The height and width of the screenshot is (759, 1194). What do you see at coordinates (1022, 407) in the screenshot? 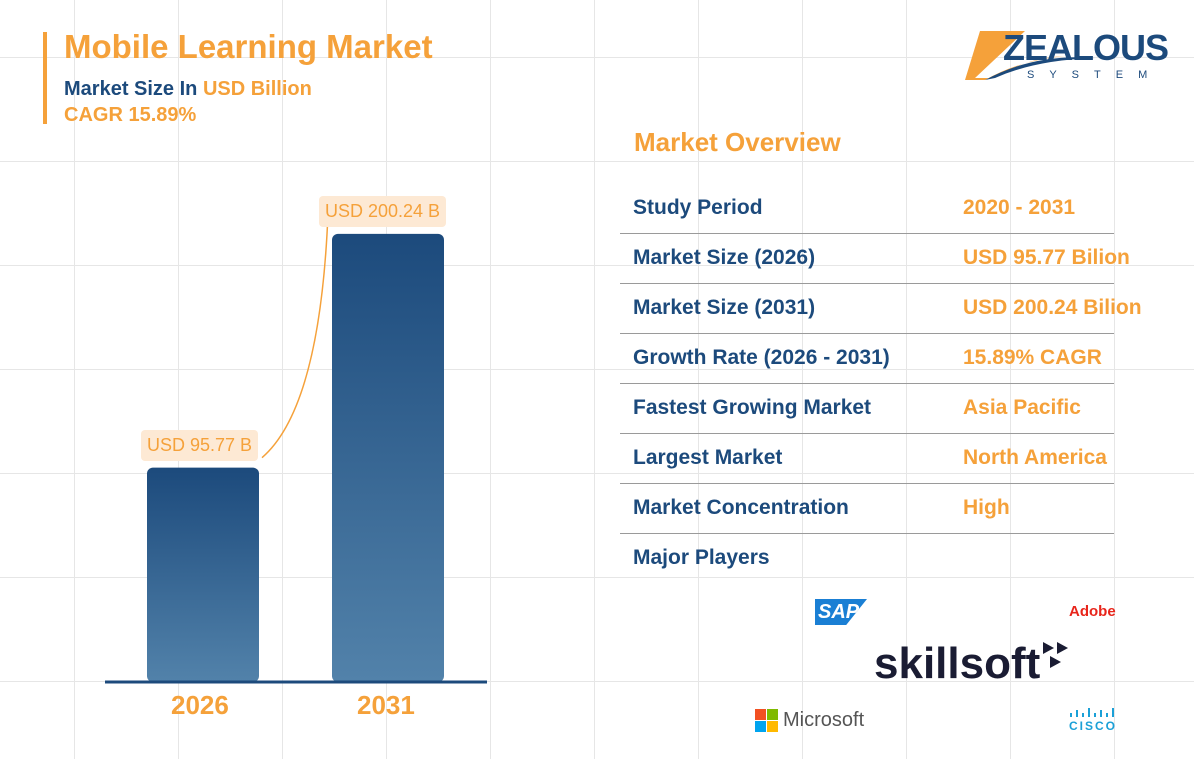
I see `overview-value: Asia Pacific` at bounding box center [1022, 407].